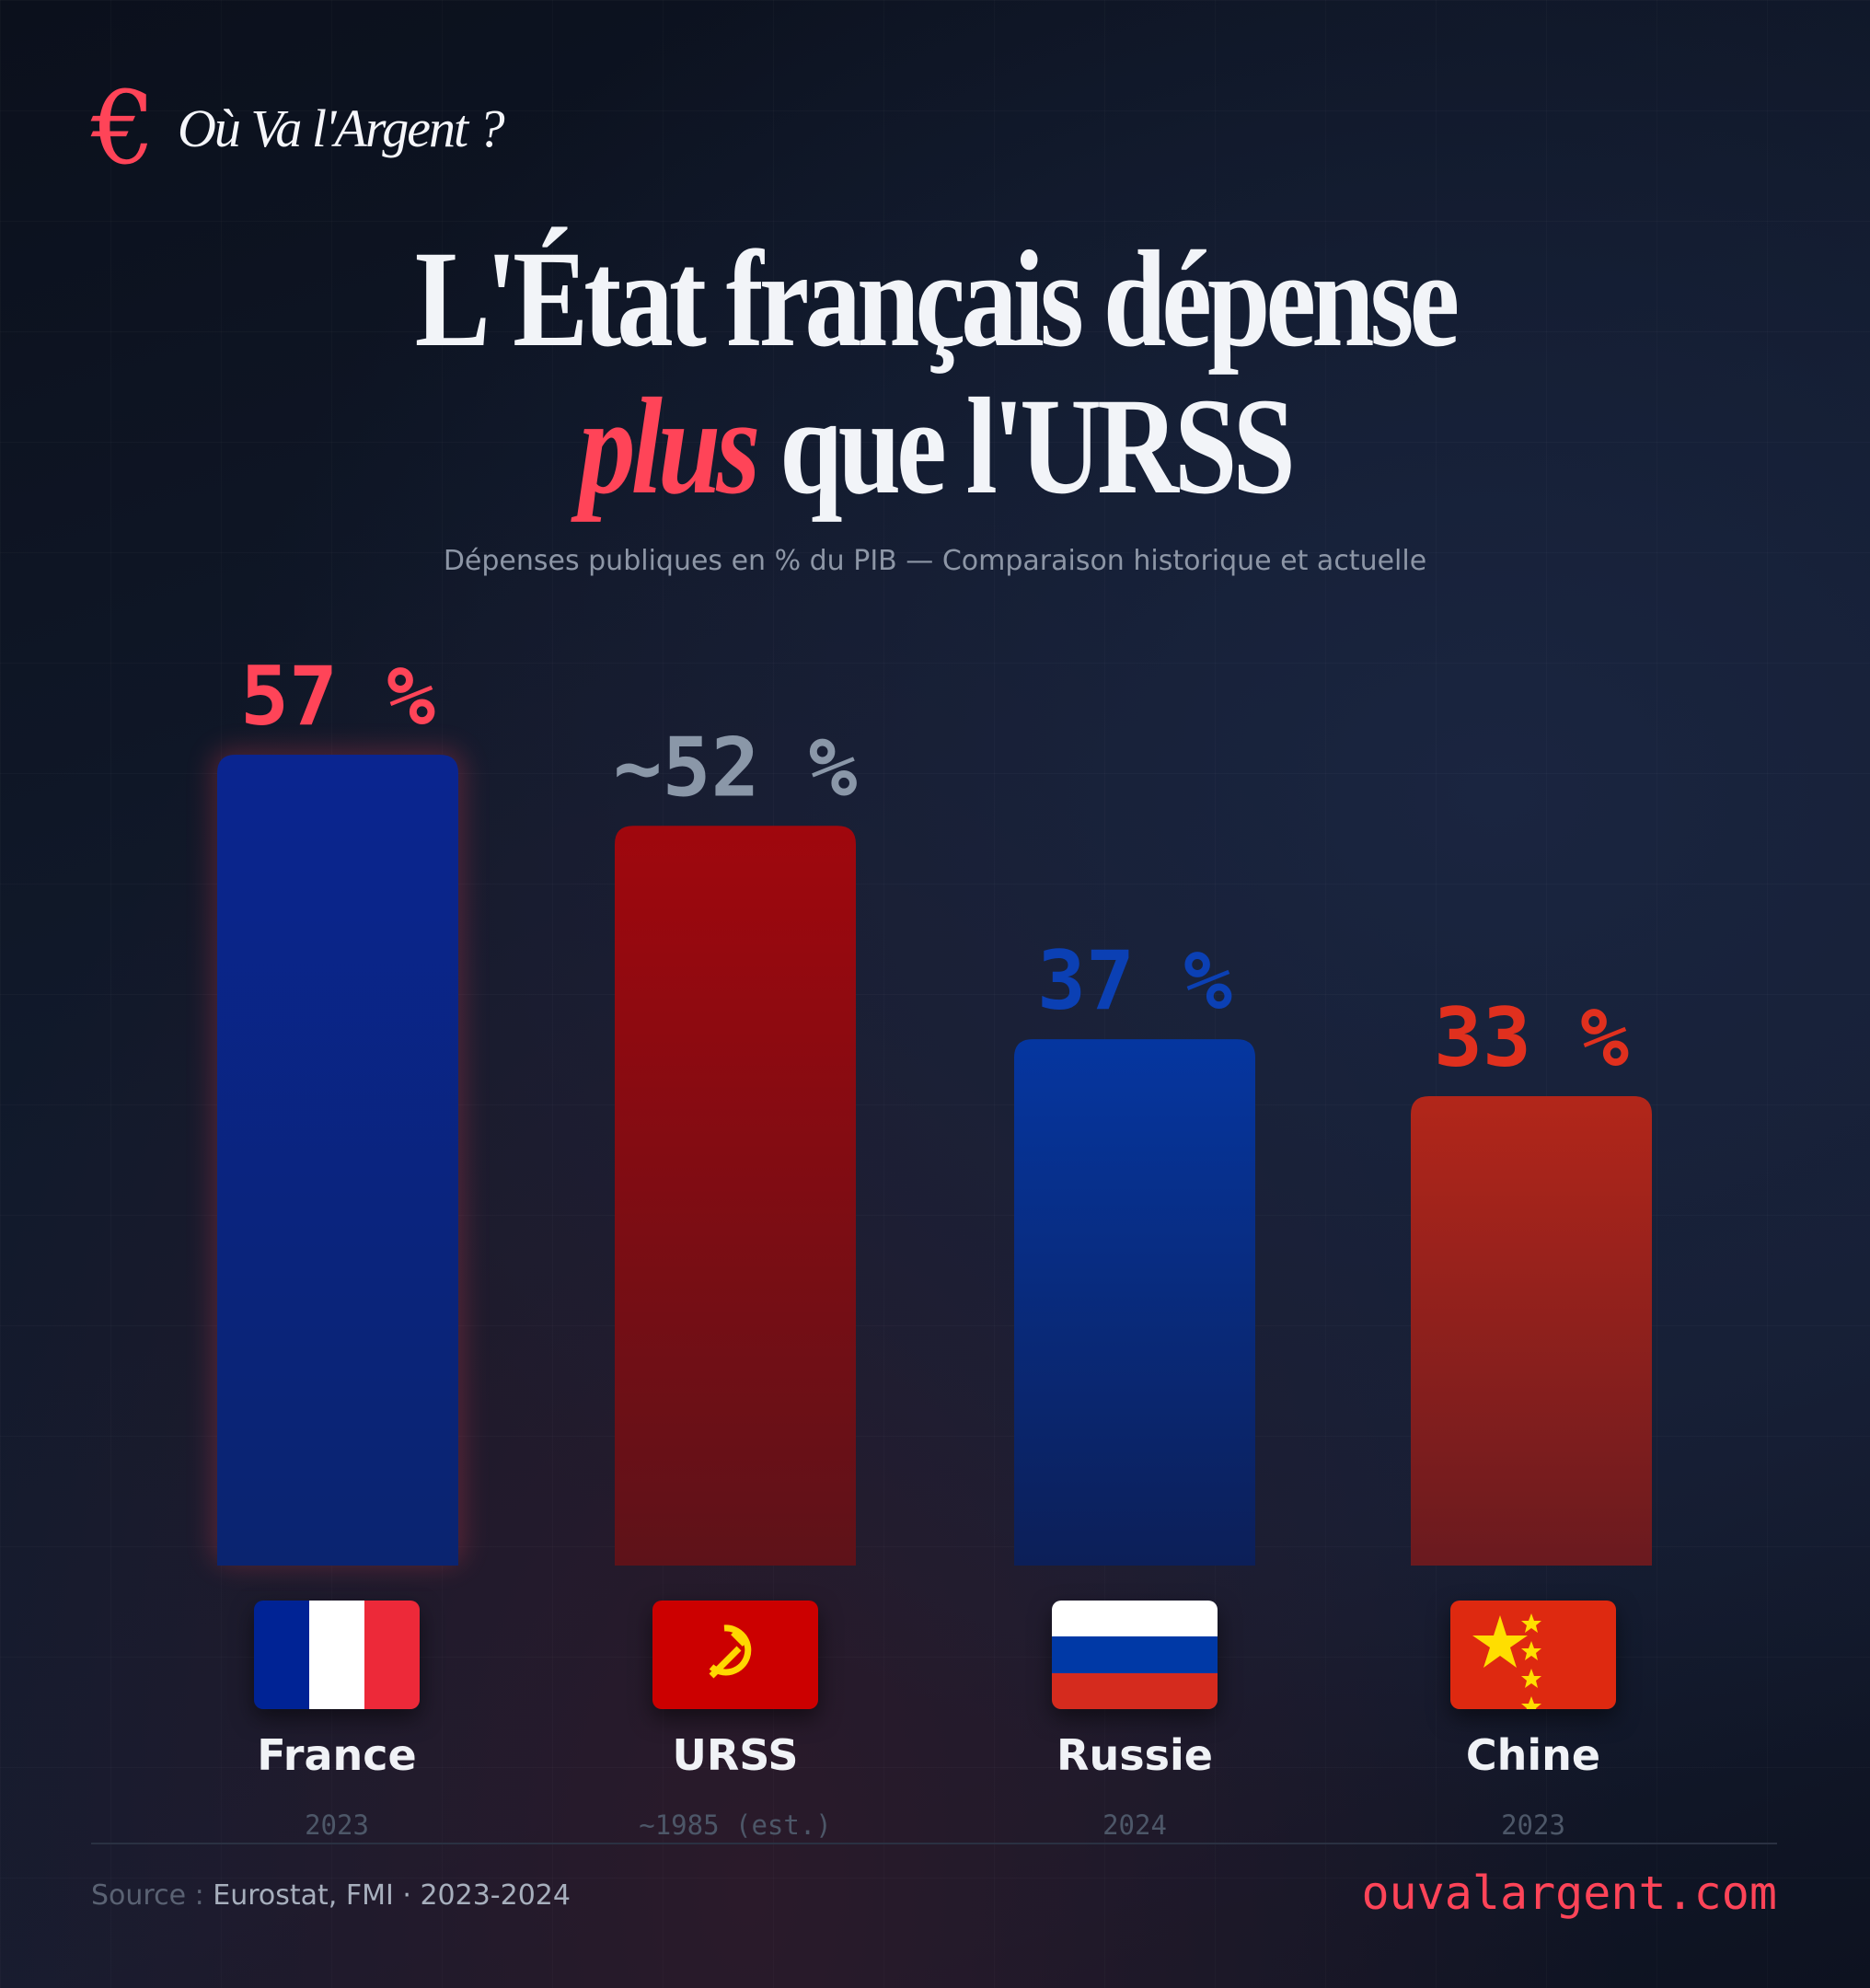  I want to click on bar-chine, so click(1531, 1330).